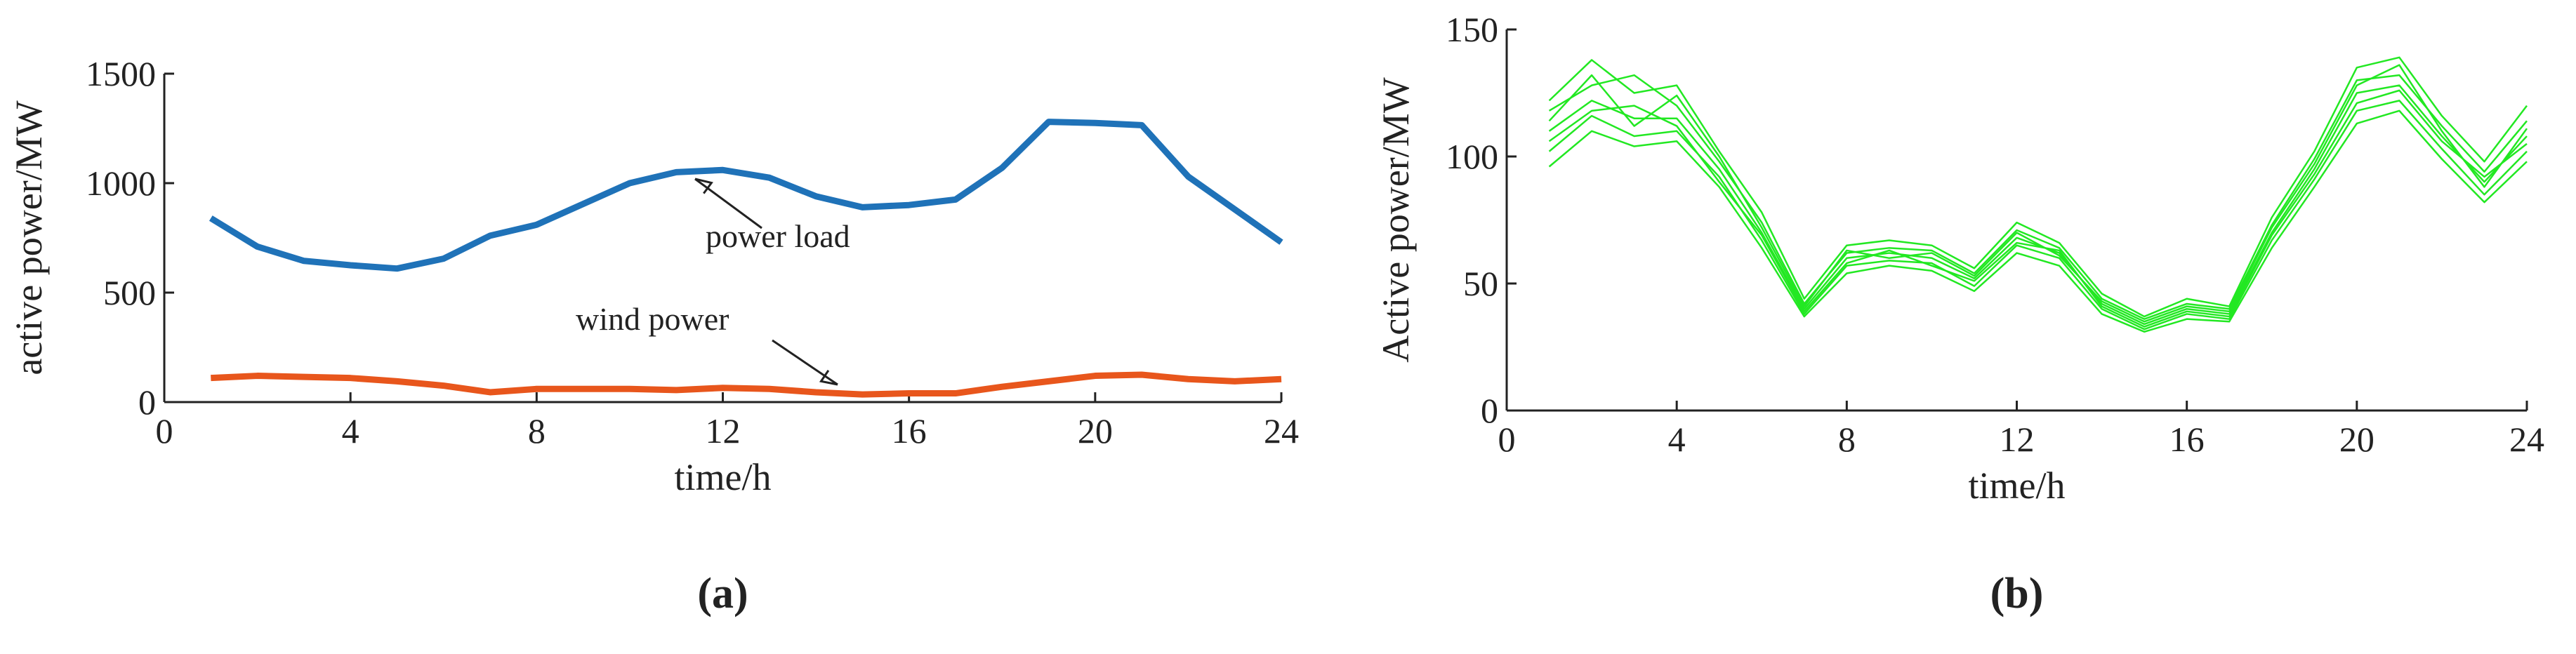 The image size is (2576, 654). I want to click on y-tick-label: 1500, so click(121, 73).